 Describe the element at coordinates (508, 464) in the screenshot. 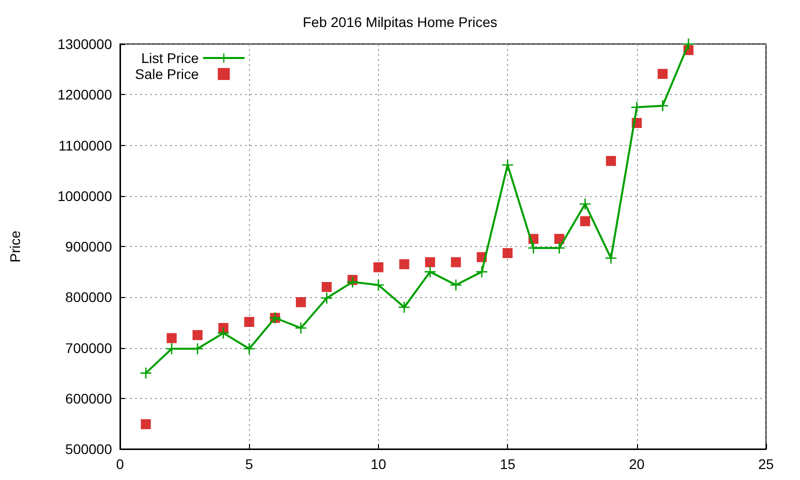

I see `x-tick-label: 15` at that location.